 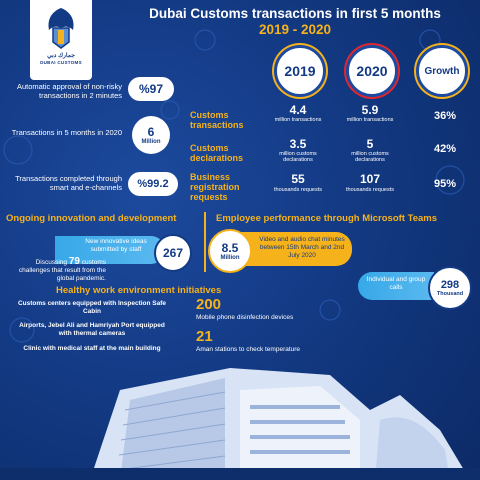 What do you see at coordinates (245, 317) in the screenshot?
I see `devices-text: Mobile phone disinfection devices` at bounding box center [245, 317].